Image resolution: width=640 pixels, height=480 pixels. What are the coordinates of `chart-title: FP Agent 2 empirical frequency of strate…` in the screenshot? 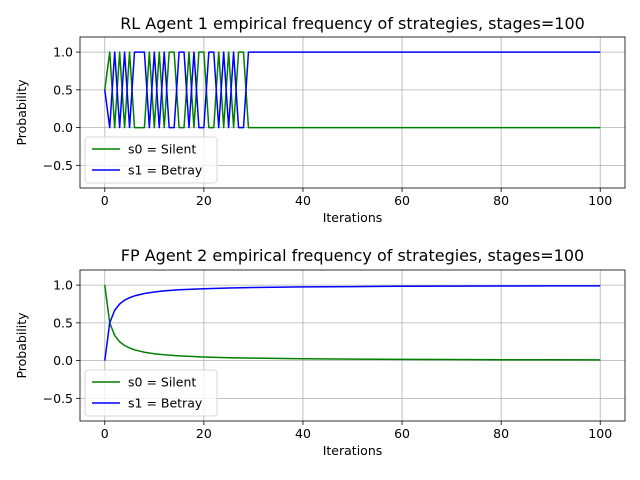 It's located at (352, 255).